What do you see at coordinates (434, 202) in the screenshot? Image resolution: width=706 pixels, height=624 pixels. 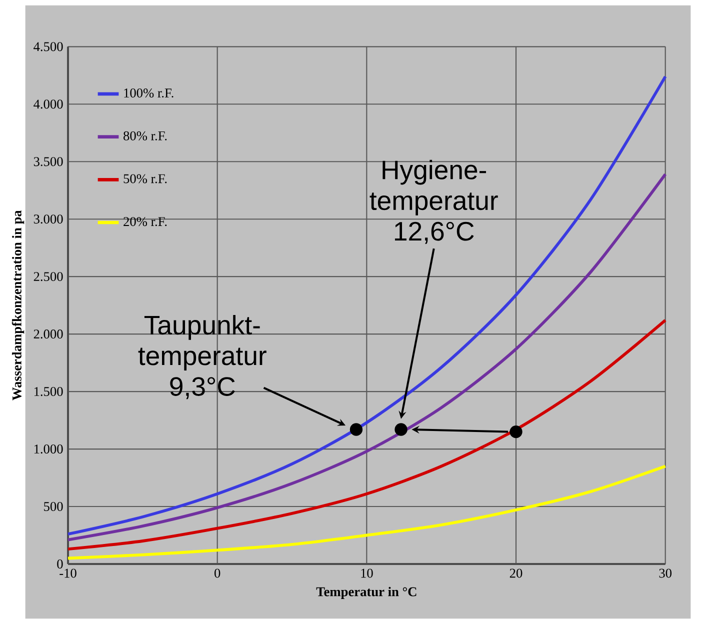 I see `annotation: Hygiene-temperatur 12,6°C` at bounding box center [434, 202].